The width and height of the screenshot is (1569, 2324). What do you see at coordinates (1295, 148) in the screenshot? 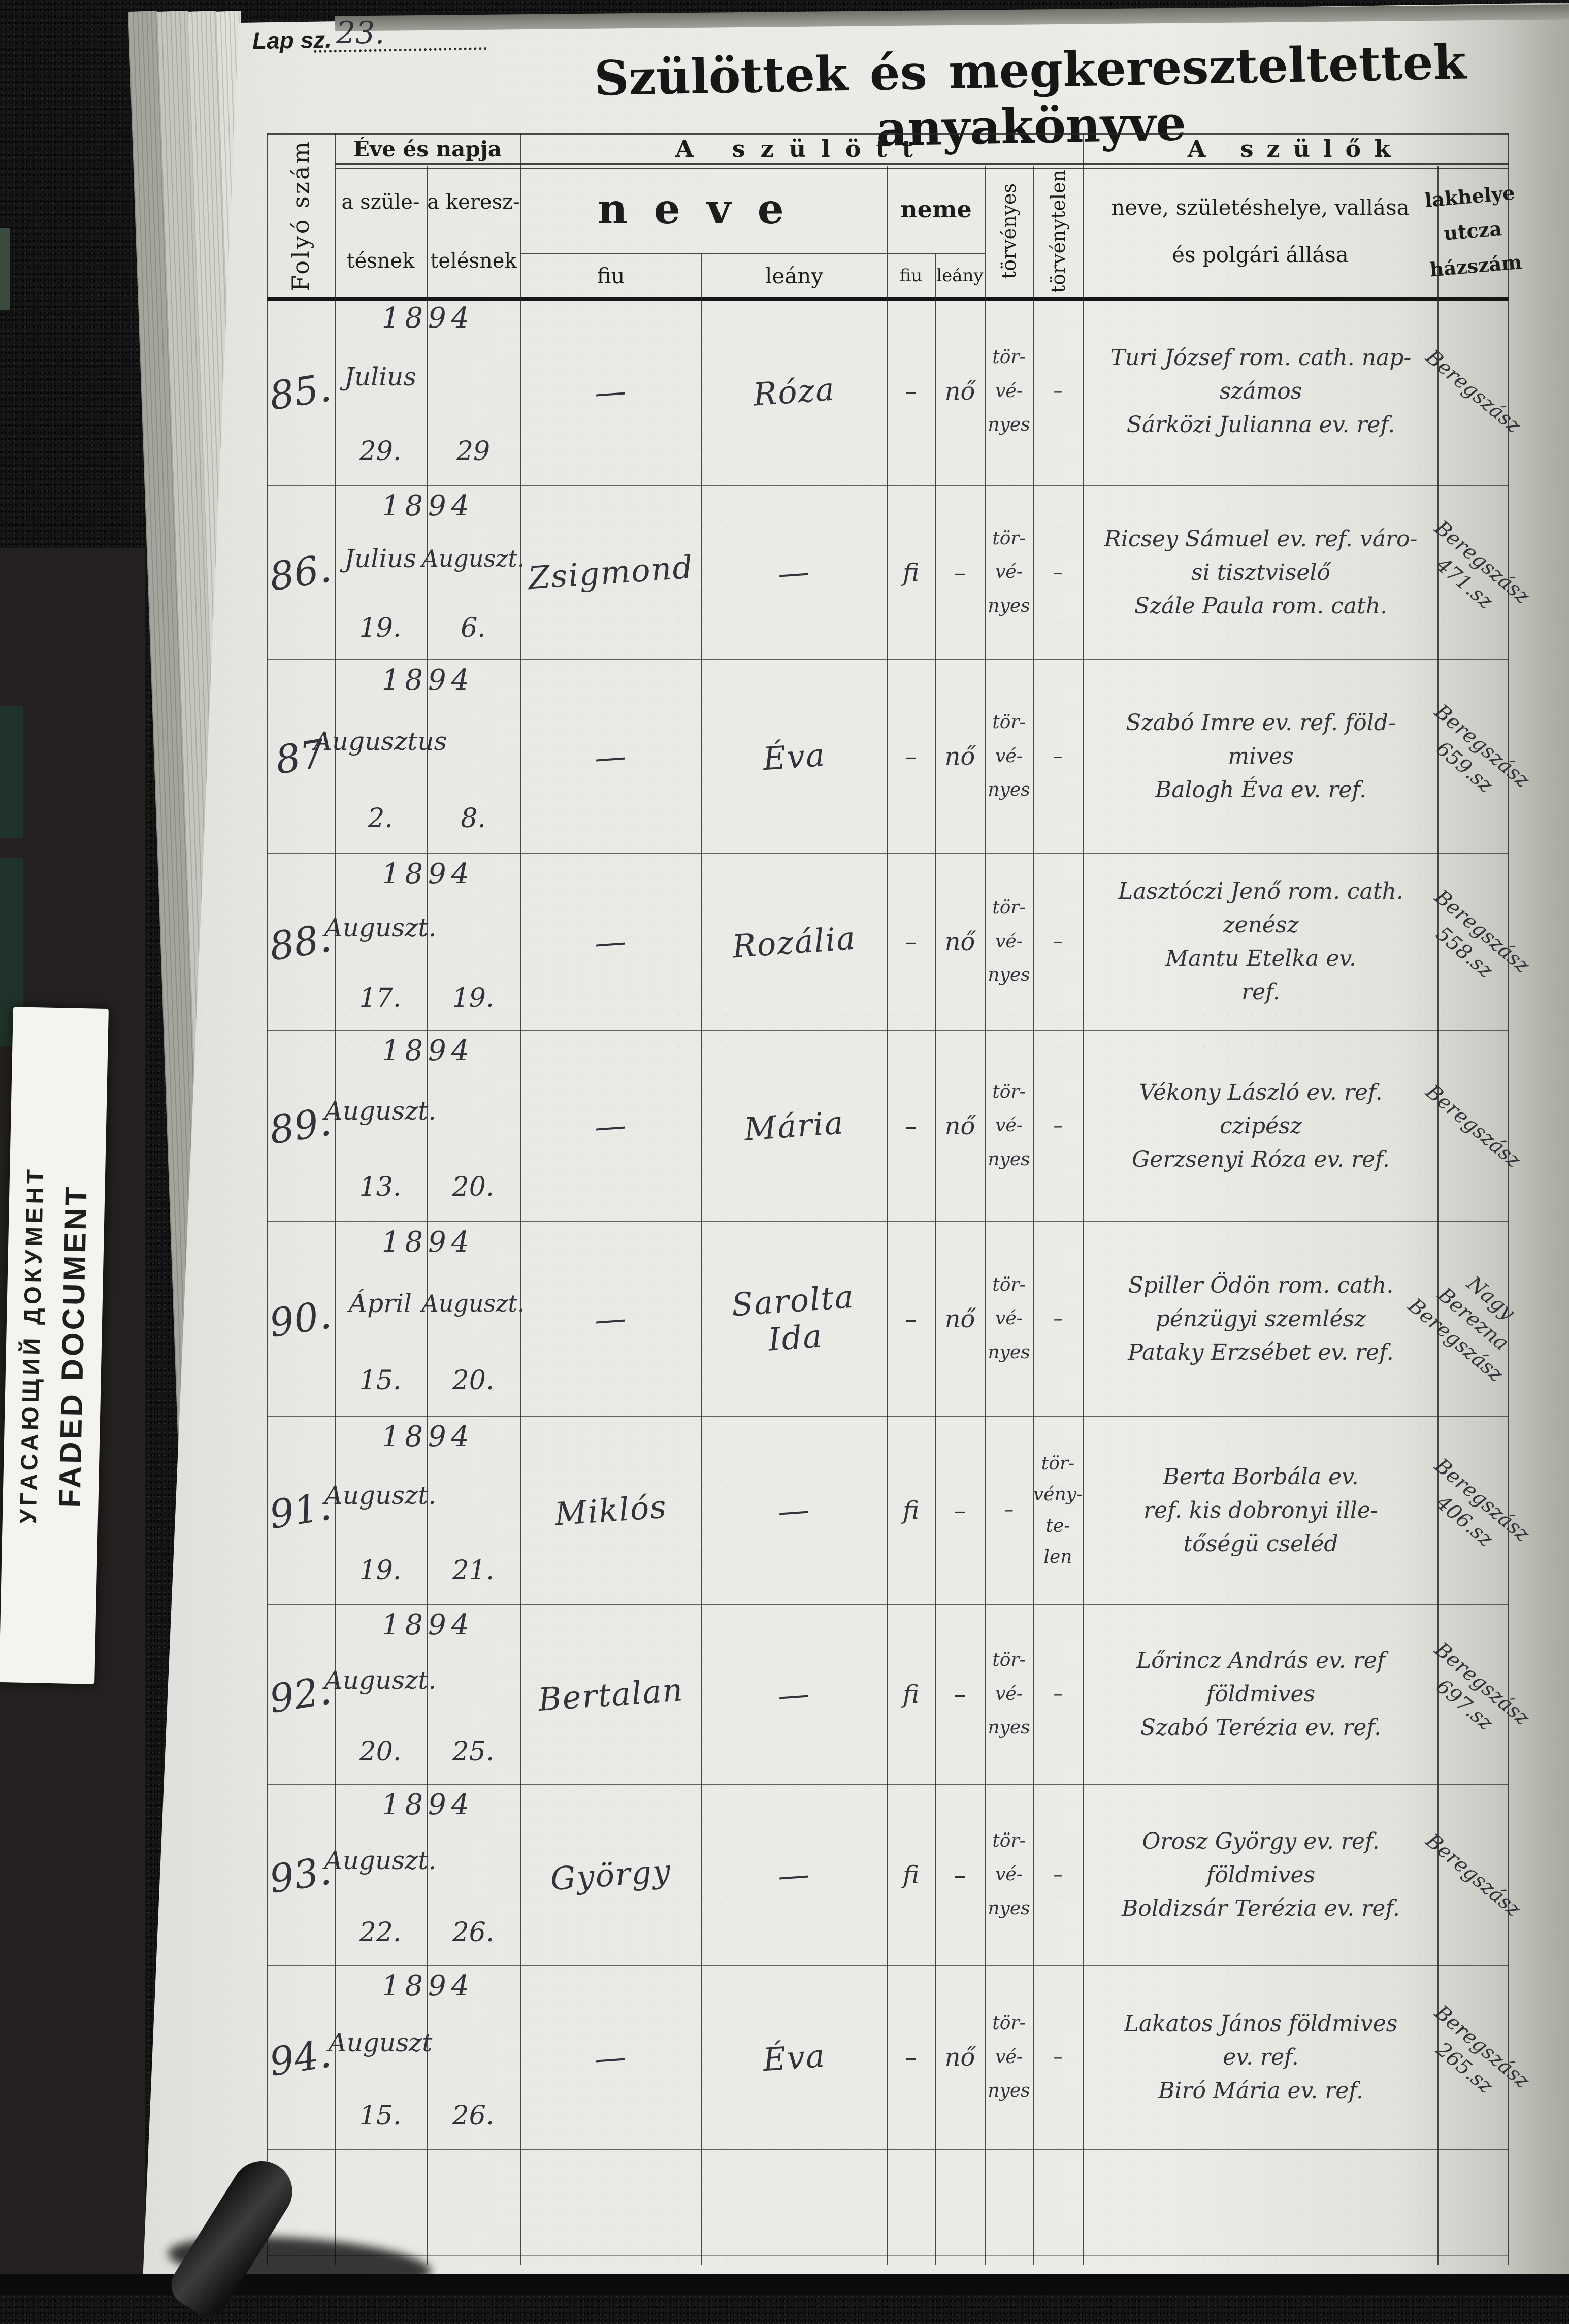
I see `column-header-a-szulok: A szülők` at bounding box center [1295, 148].